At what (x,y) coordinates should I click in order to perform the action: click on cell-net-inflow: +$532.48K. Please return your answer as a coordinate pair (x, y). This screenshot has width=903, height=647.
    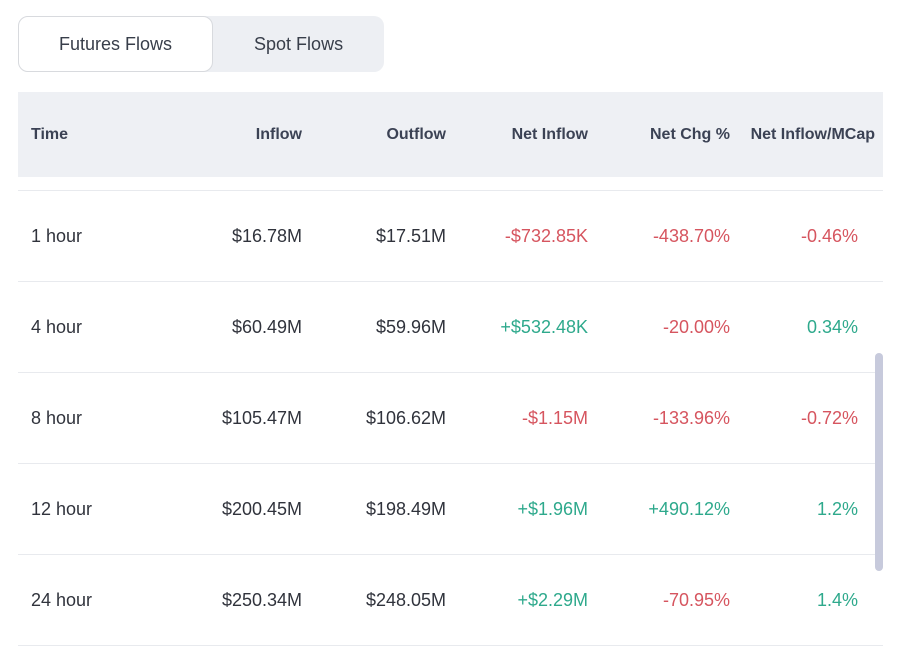
    Looking at the image, I should click on (544, 326).